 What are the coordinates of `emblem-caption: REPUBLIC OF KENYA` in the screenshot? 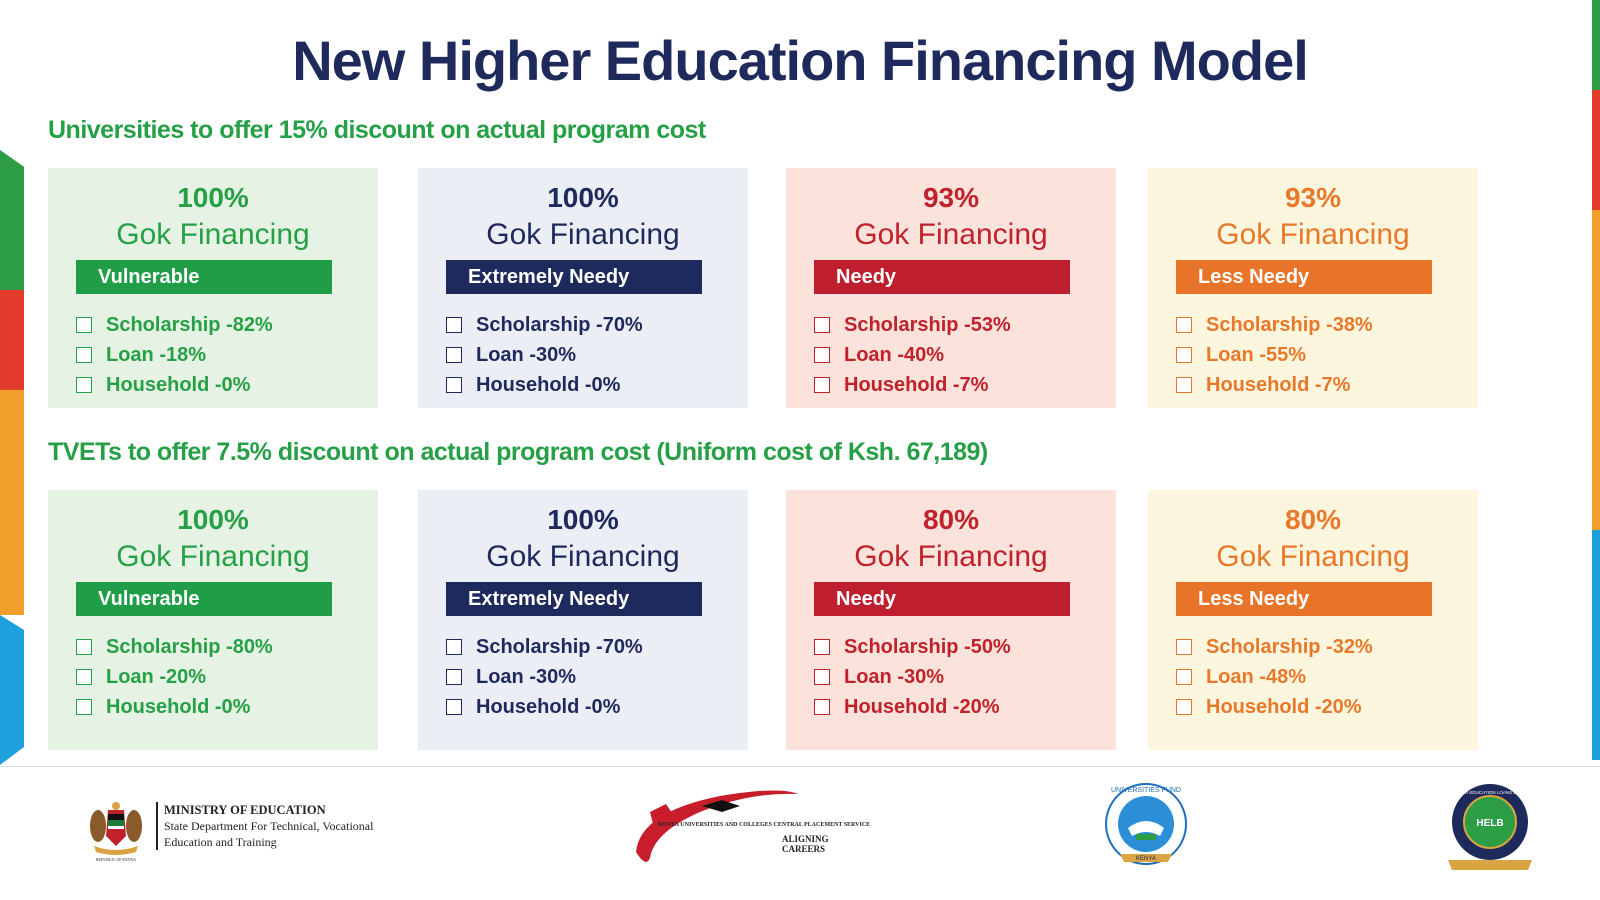 It's located at (116, 859).